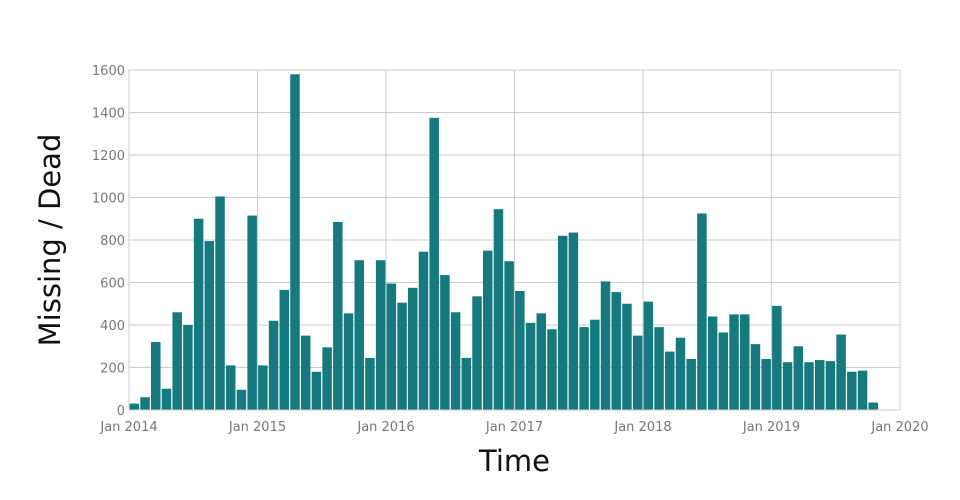 The image size is (960, 500). What do you see at coordinates (112, 241) in the screenshot?
I see `y-tick-label: 800` at bounding box center [112, 241].